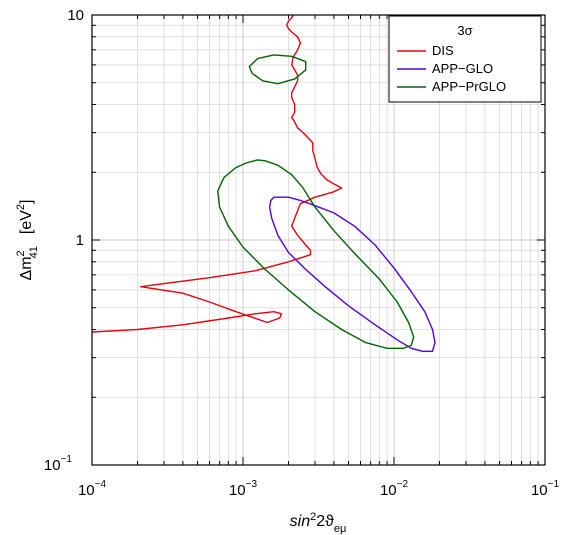  Describe the element at coordinates (92, 489) in the screenshot. I see `x-tick-label: 10⁻⁴` at that location.